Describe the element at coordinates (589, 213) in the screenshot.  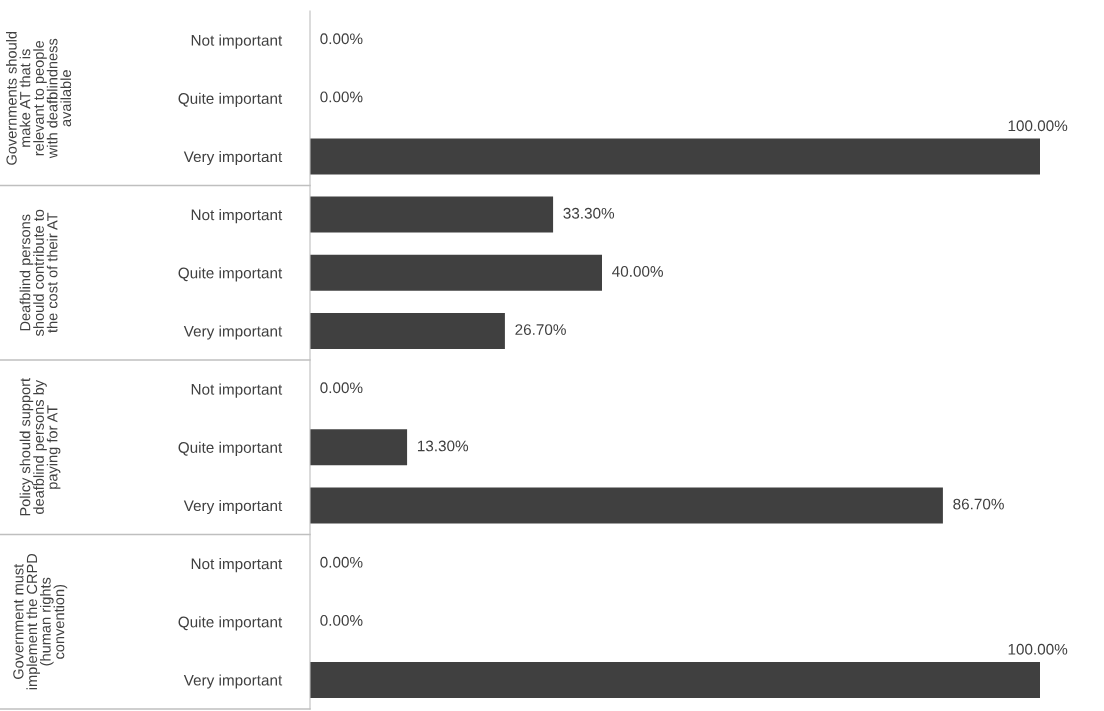
I see `data-label: 33.30%` at that location.